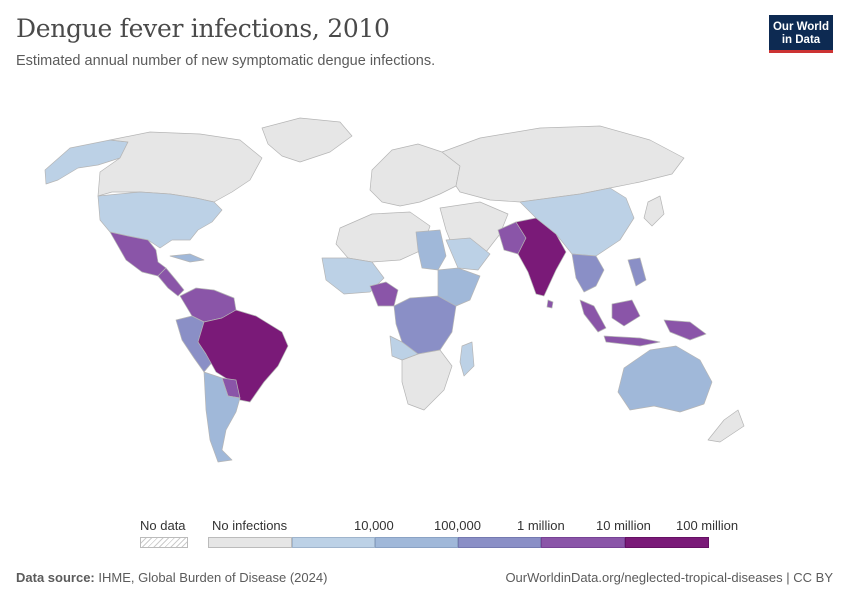 This screenshot has height=600, width=850. What do you see at coordinates (637, 272) in the screenshot?
I see `region-philippines` at bounding box center [637, 272].